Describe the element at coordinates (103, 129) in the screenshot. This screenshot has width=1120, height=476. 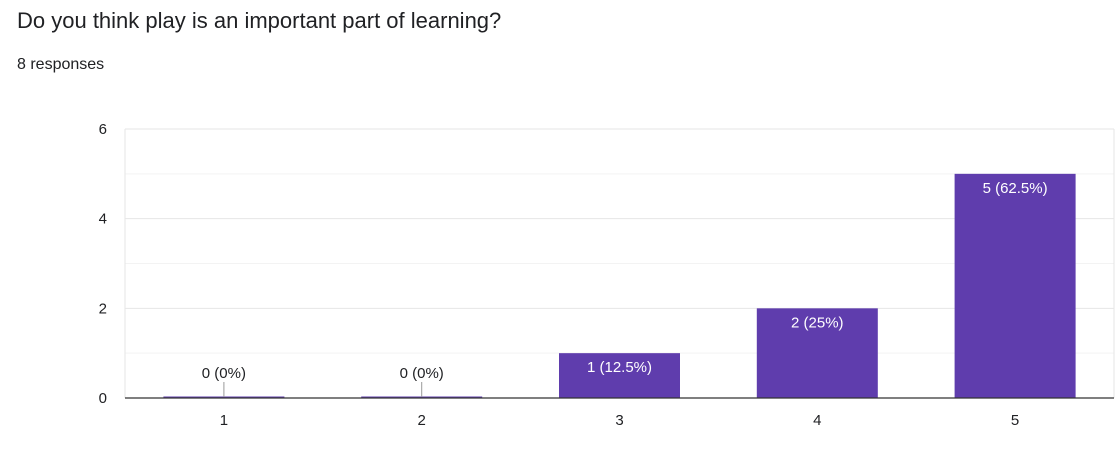
I see `y-tick-label: 6` at that location.